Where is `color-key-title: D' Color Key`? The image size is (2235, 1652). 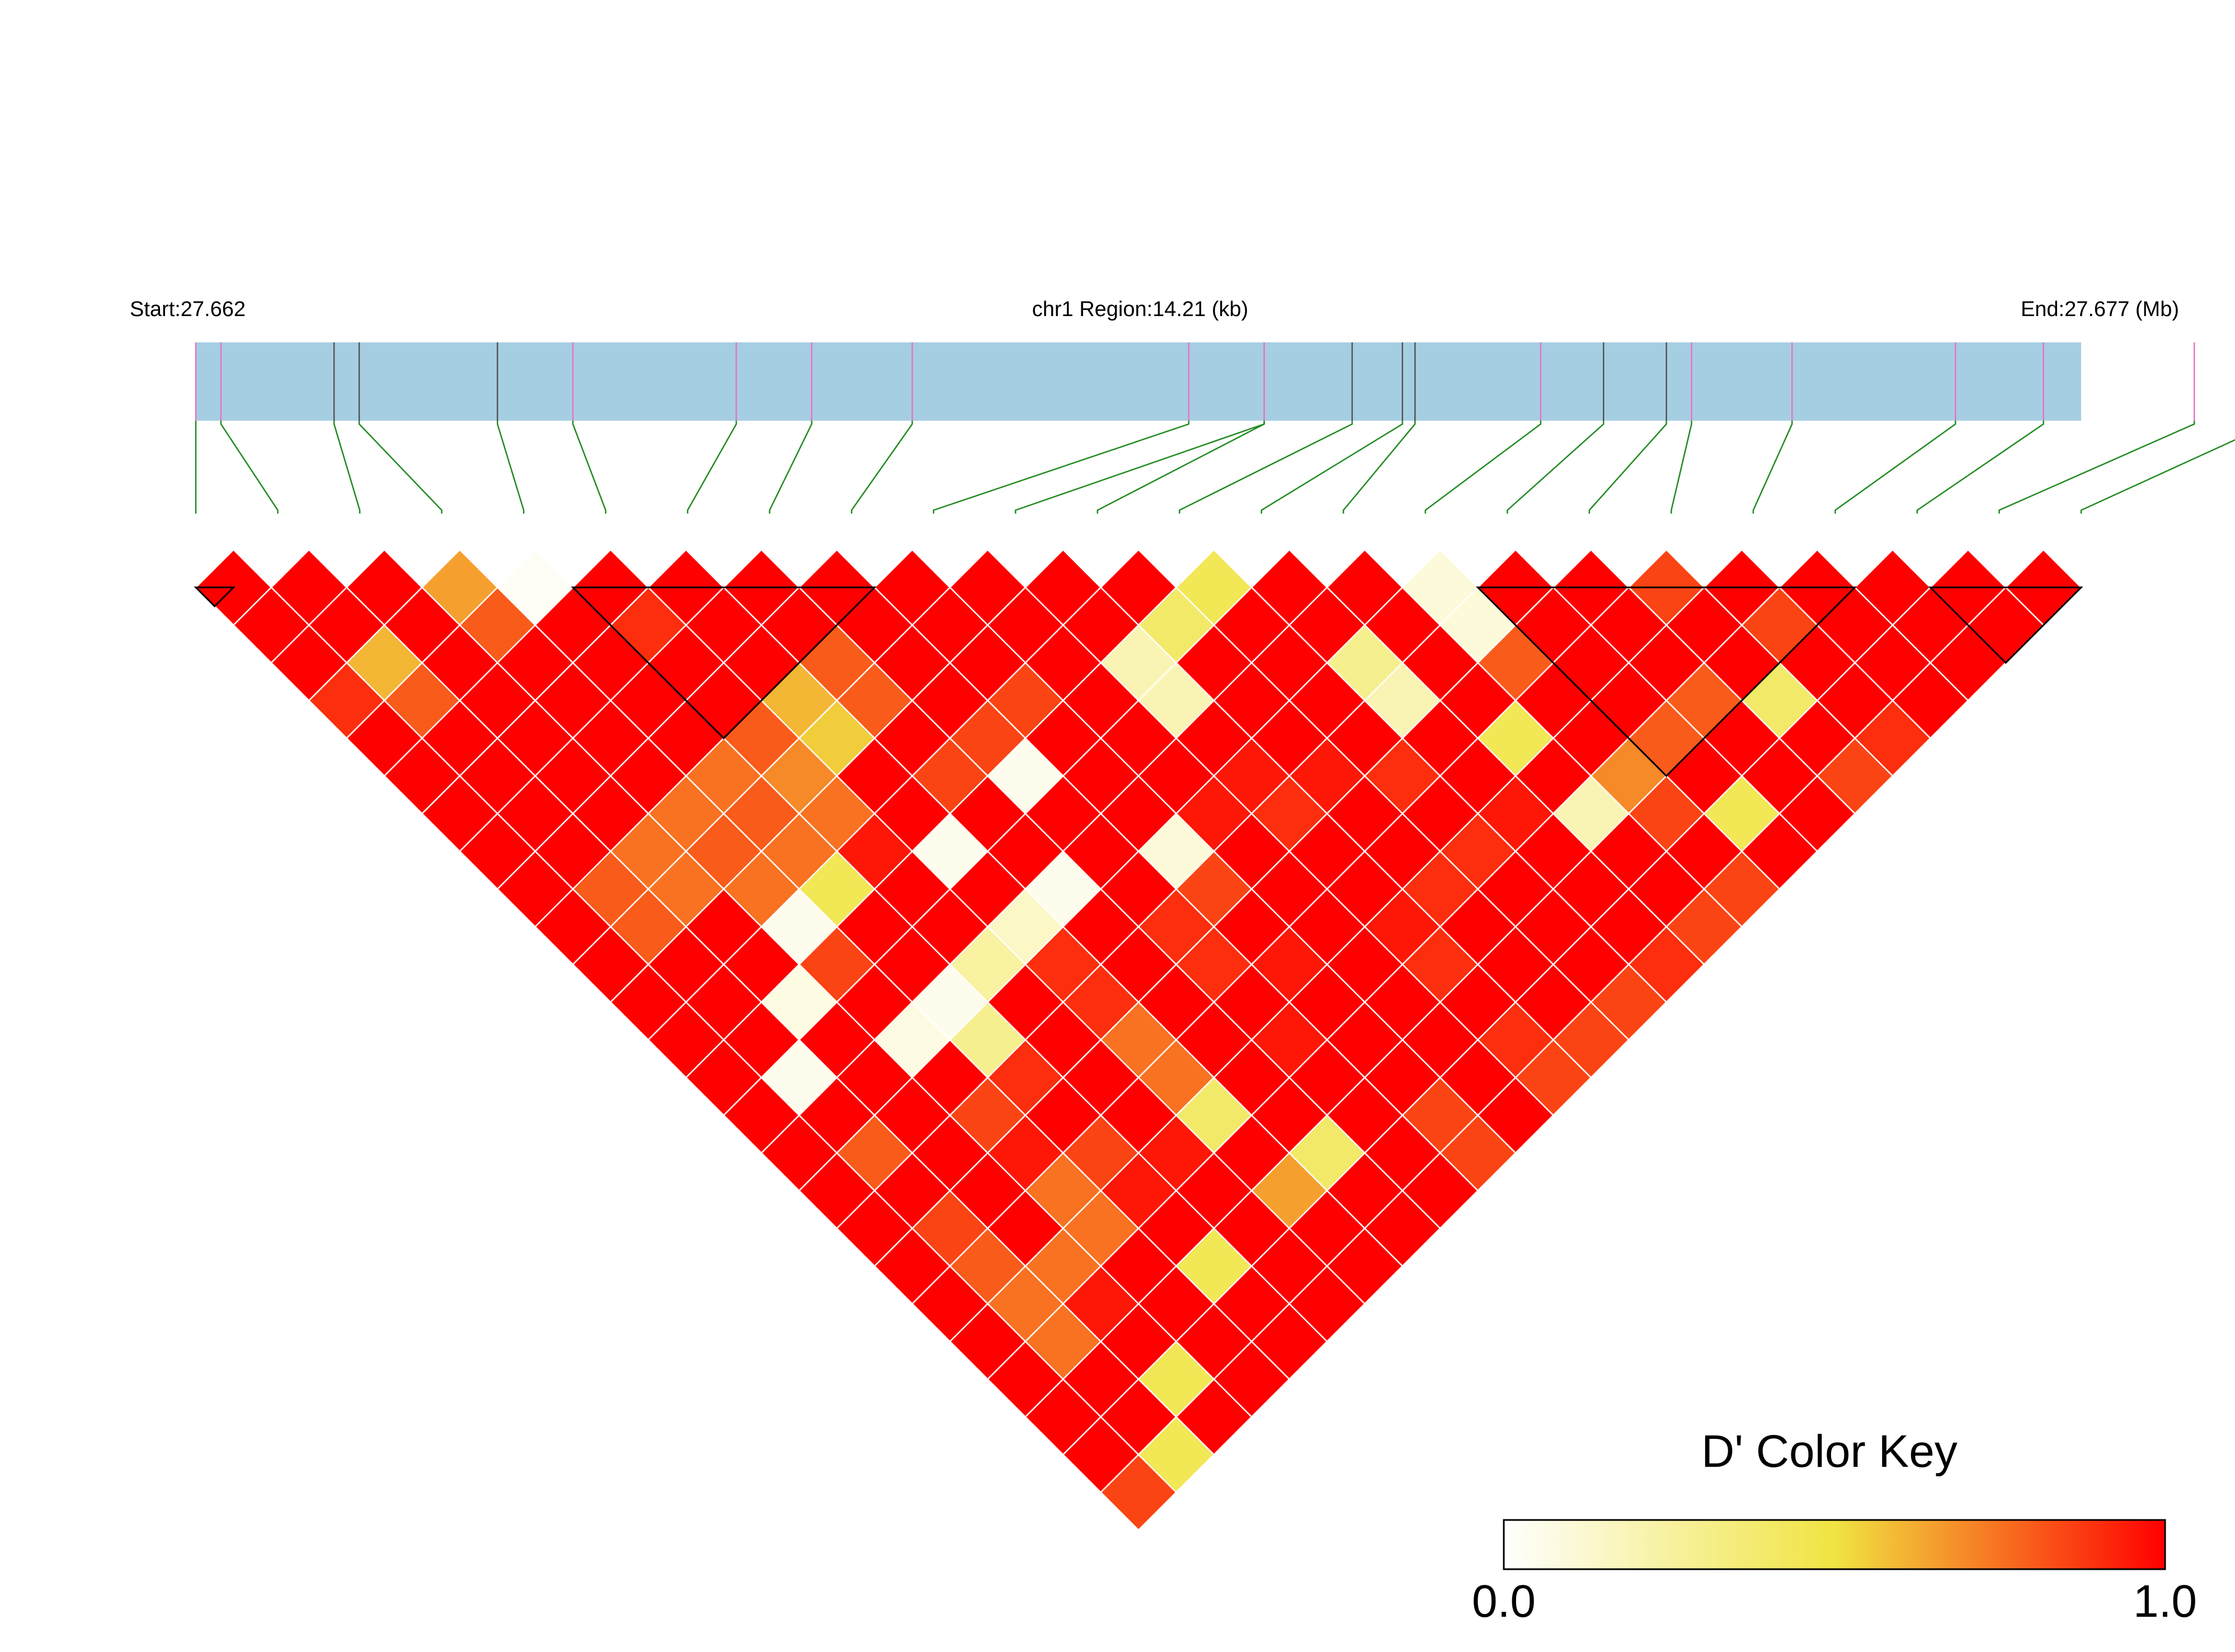
color-key-title: D' Color Key is located at coordinates (1829, 1452).